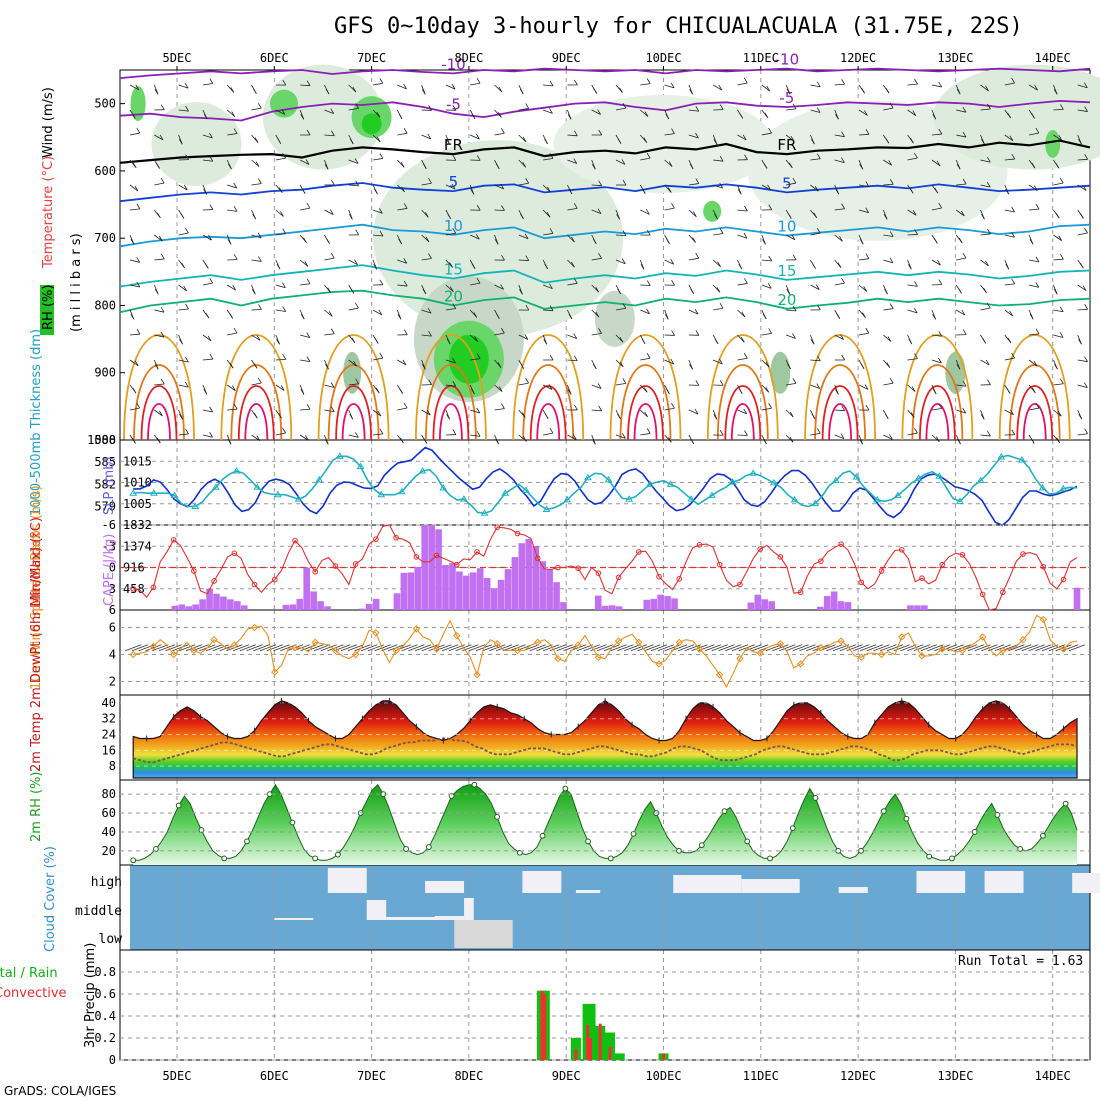 The image size is (1100, 1100). I want to click on rh-shading, so click(196, 144).